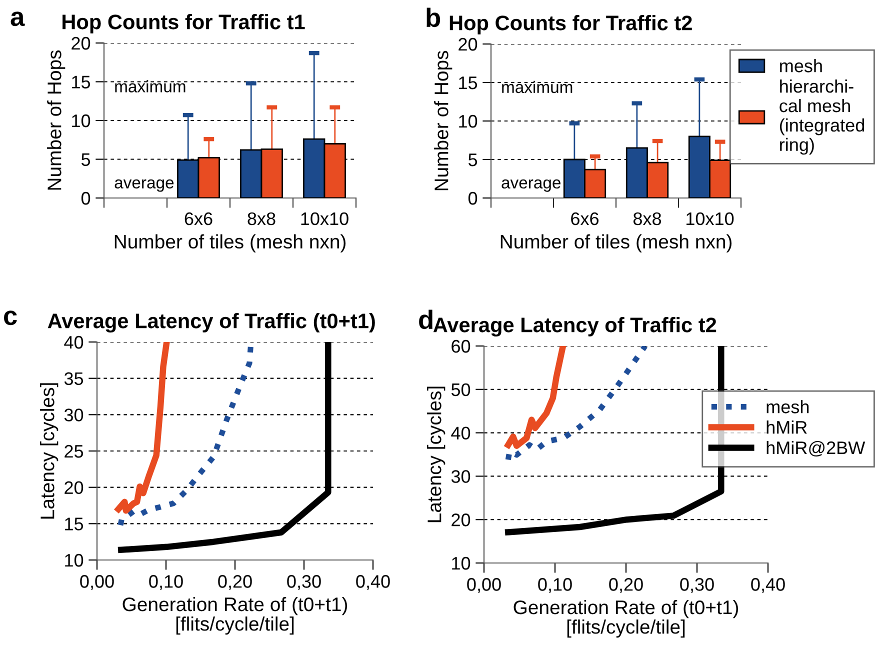 This screenshot has width=885, height=656. Describe the element at coordinates (816, 448) in the screenshot. I see `legend-label: hMiR@2BW` at that location.